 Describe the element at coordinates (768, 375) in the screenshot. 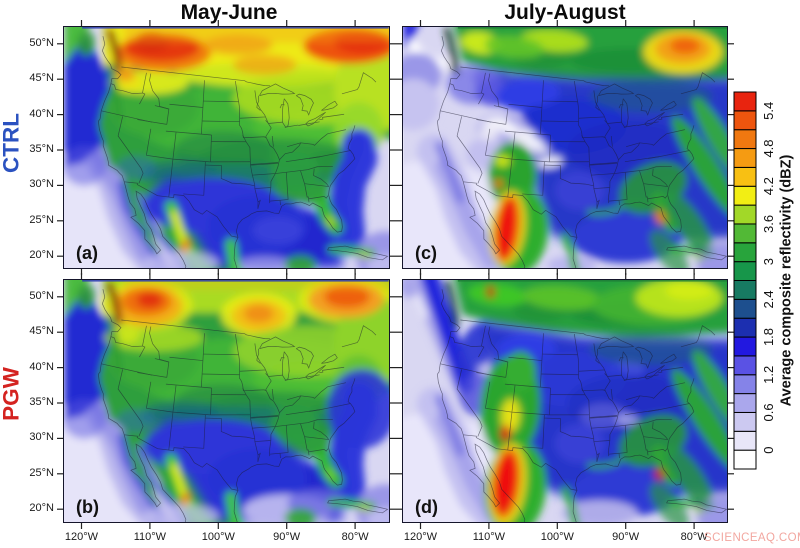

I see `svg-text: 1.2` at that location.